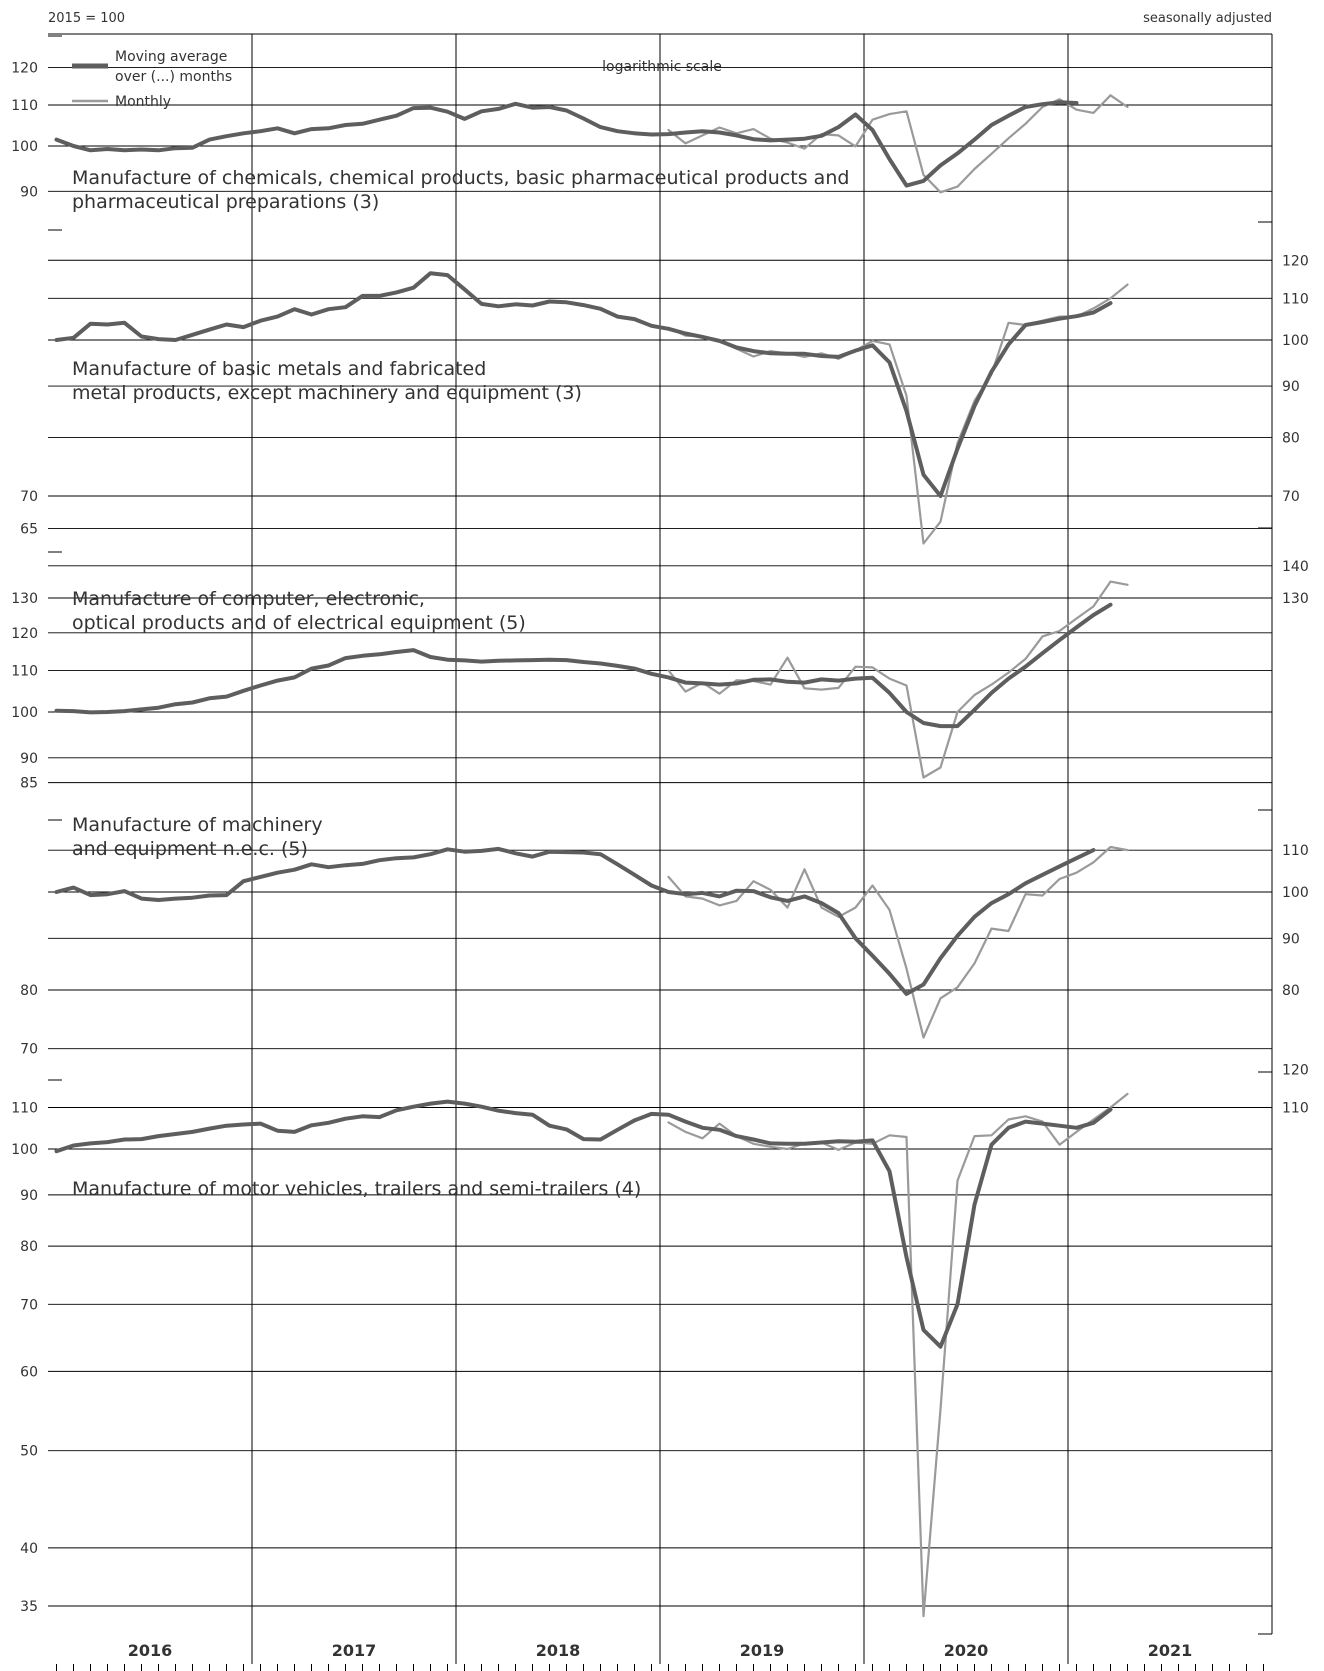 The height and width of the screenshot is (1671, 1324). I want to click on legend-monthly-label: Monthly, so click(143, 102).